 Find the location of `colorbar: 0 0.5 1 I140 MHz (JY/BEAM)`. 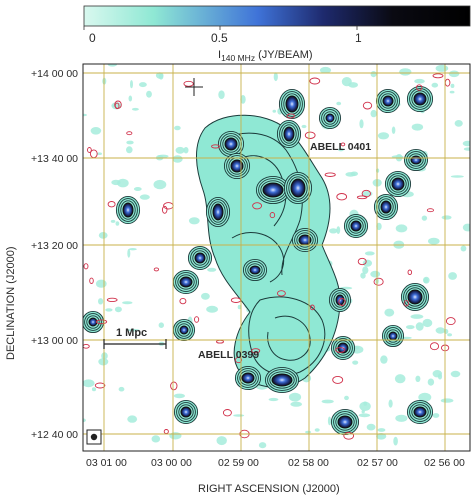

colorbar: 0 0.5 1 I140 MHz (JY/BEAM) is located at coordinates (277, 34).